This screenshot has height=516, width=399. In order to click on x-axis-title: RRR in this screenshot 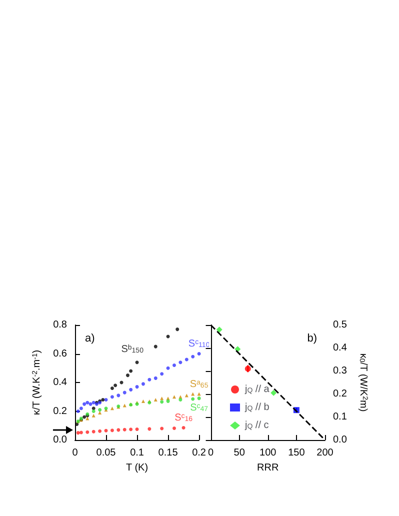, I will do `click(268, 468)`.